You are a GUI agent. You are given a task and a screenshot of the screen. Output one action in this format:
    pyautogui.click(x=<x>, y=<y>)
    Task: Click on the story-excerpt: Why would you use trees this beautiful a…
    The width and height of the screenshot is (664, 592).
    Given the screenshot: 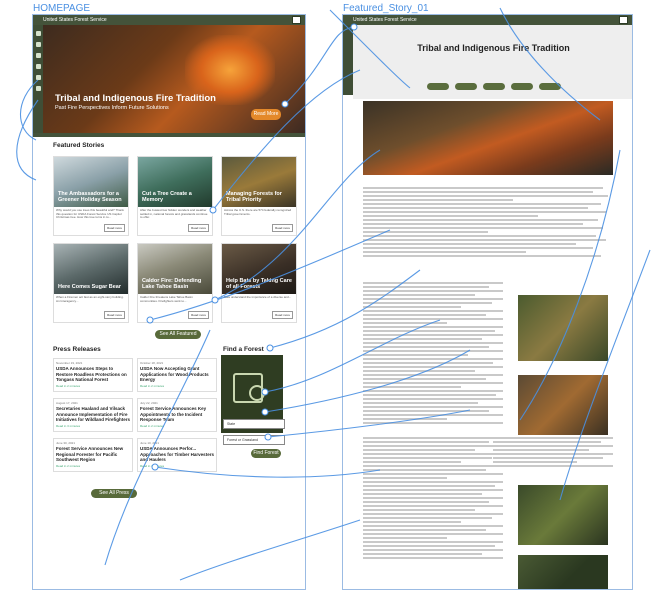 What is the action you would take?
    pyautogui.click(x=90, y=213)
    